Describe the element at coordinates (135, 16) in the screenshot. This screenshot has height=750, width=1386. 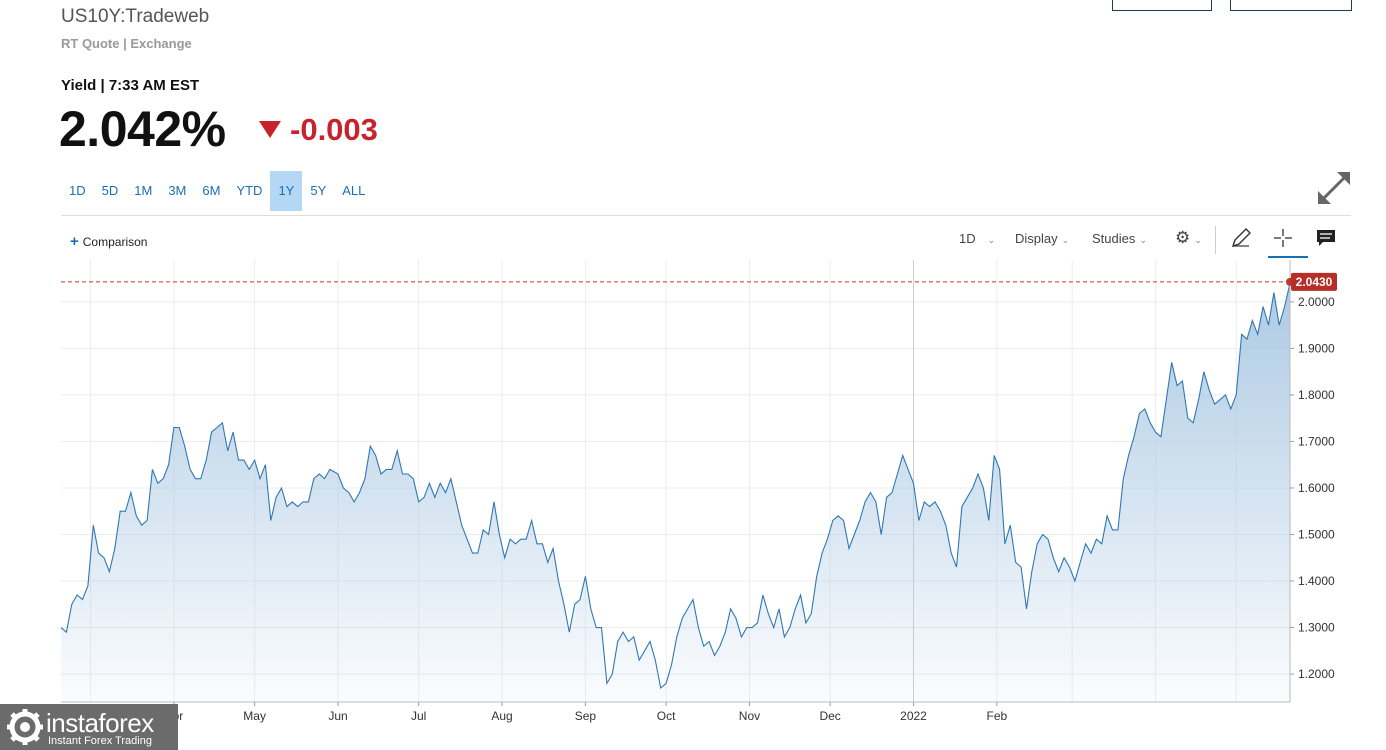
I see `page-title: US10Y:Tradeweb` at that location.